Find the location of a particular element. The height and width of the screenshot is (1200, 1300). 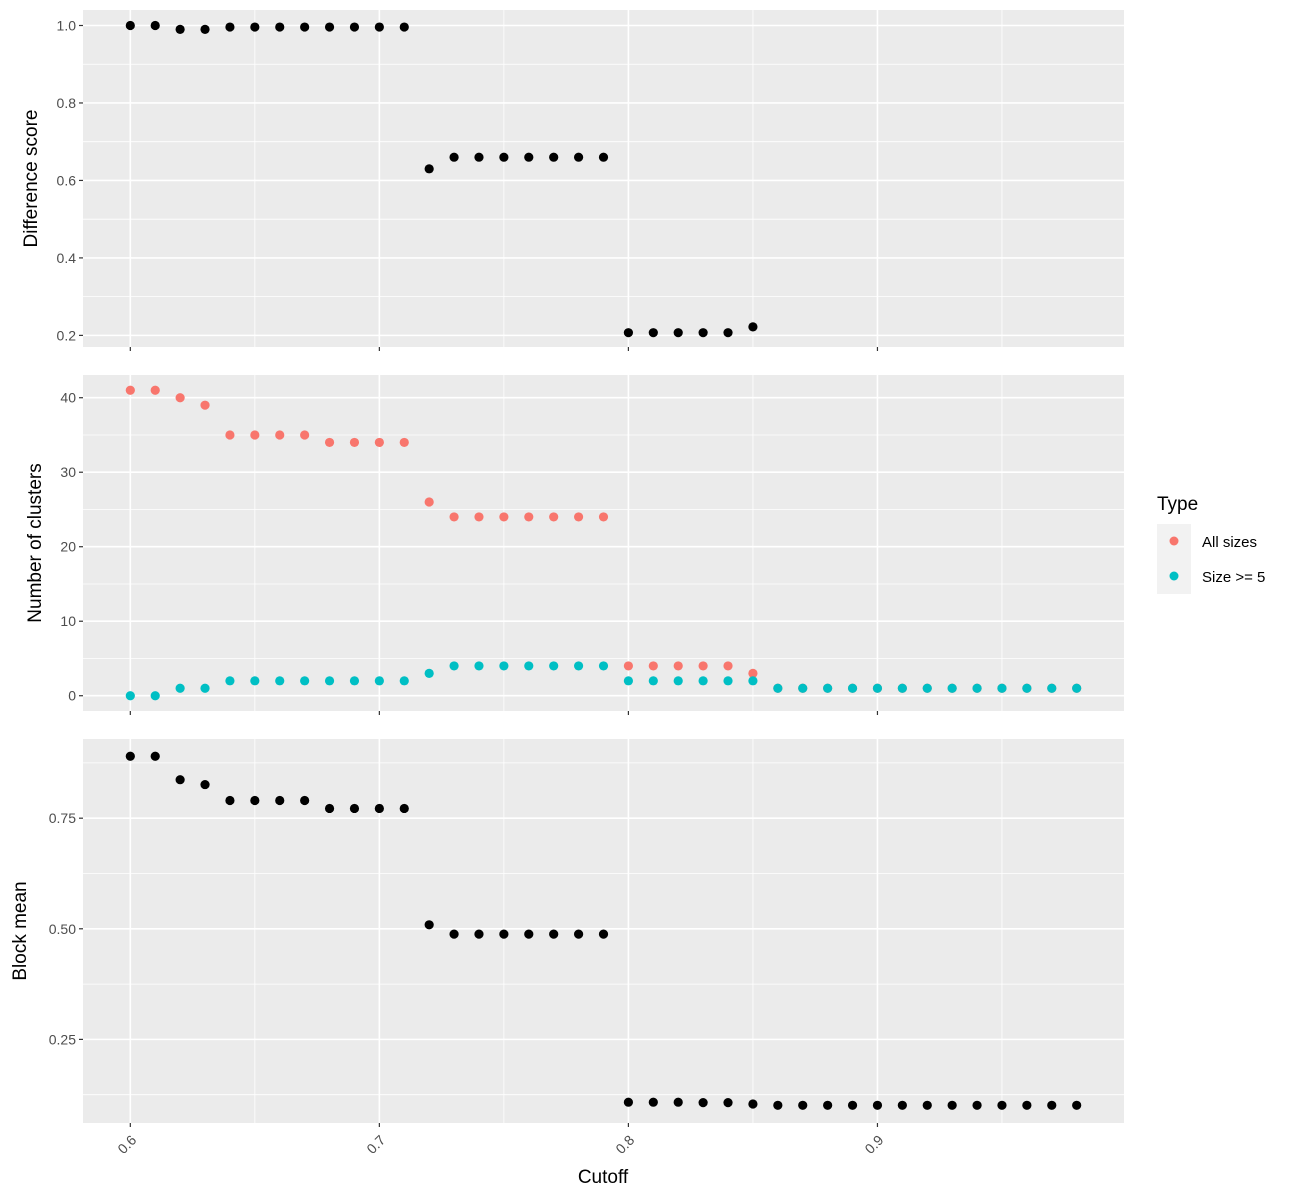

x-tick-label: 0.8 is located at coordinates (624, 1144).